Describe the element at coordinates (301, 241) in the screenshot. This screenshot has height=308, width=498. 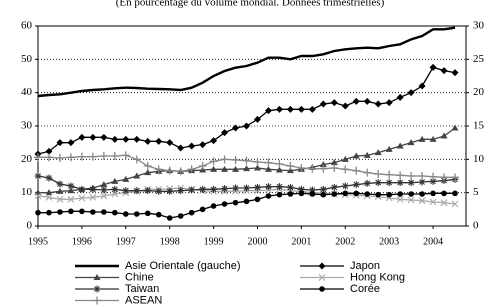
I see `x-tick-label: 2001` at that location.